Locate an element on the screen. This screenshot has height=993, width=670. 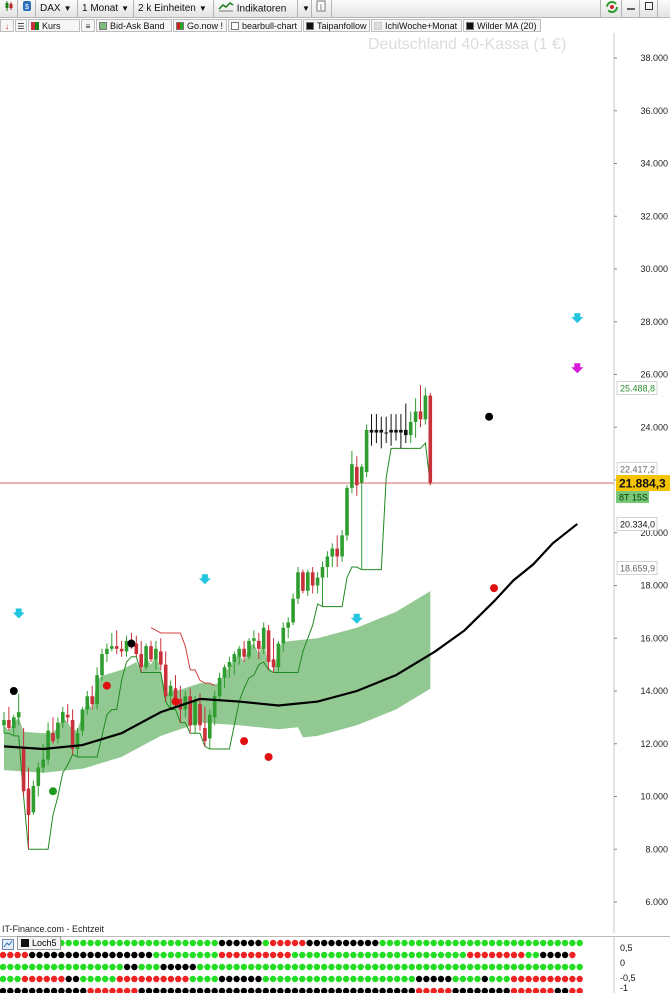
legend-item-kurs: Kurs is located at coordinates (54, 25).